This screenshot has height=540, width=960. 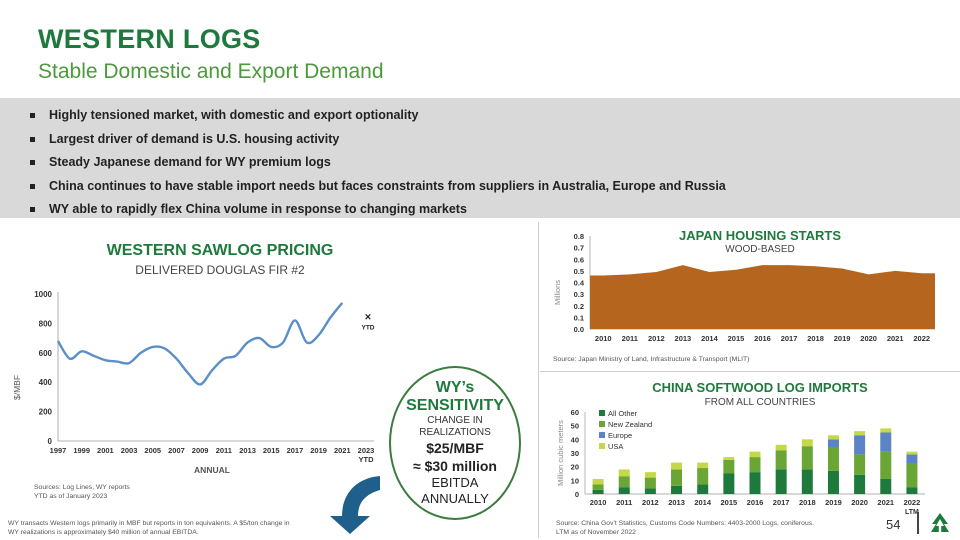 What do you see at coordinates (912, 512) in the screenshot?
I see `china-x-tick-sublabel: LTM` at bounding box center [912, 512].